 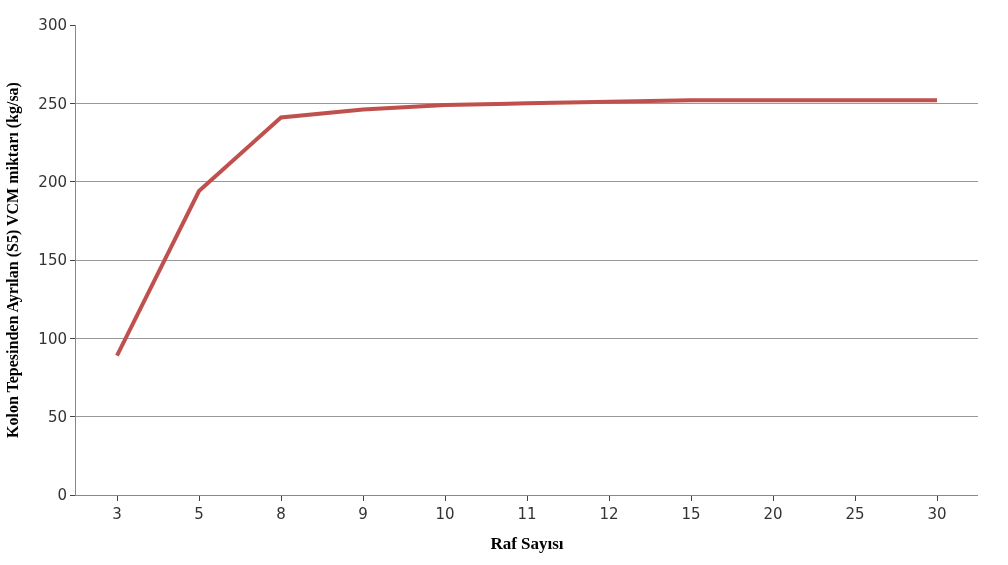 What do you see at coordinates (57, 416) in the screenshot?
I see `y-tick-label: 50` at bounding box center [57, 416].